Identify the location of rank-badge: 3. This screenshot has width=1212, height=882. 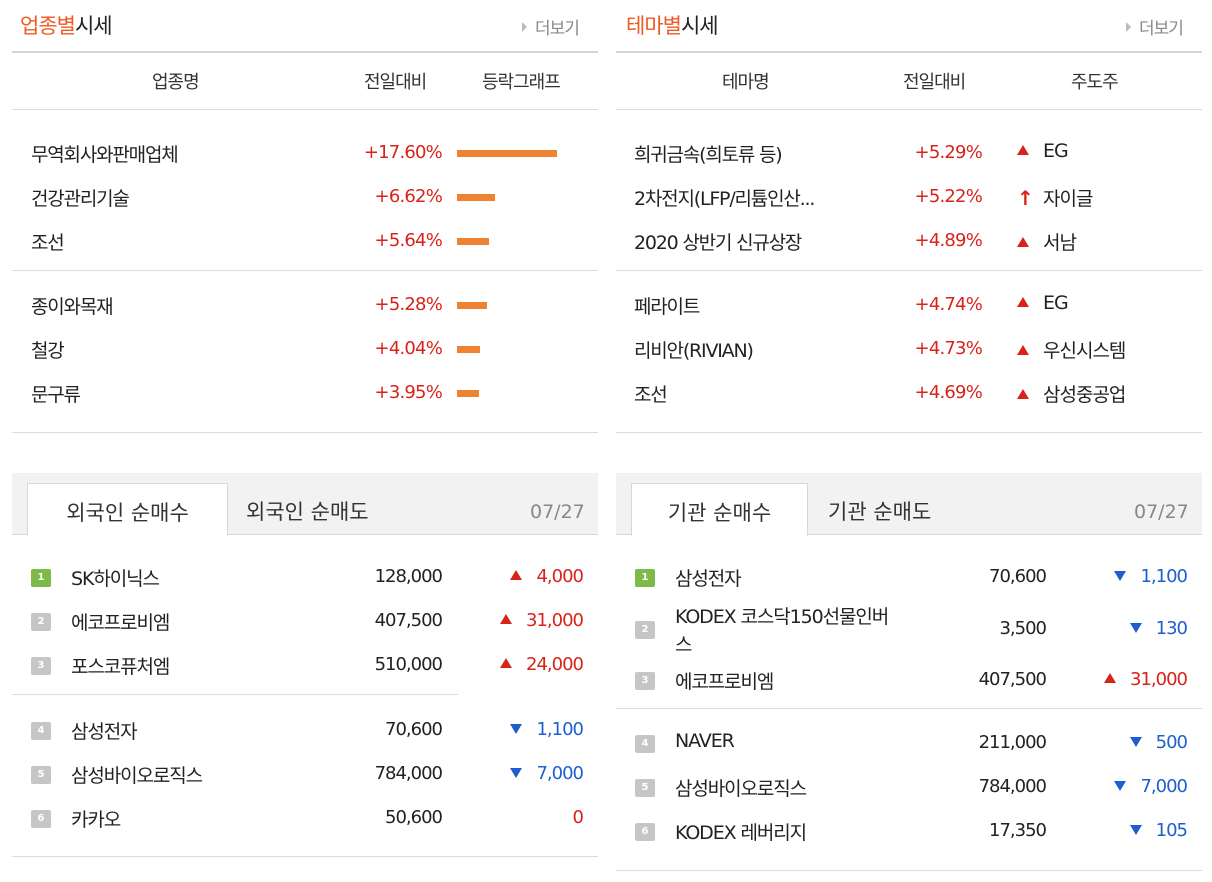
(41, 666).